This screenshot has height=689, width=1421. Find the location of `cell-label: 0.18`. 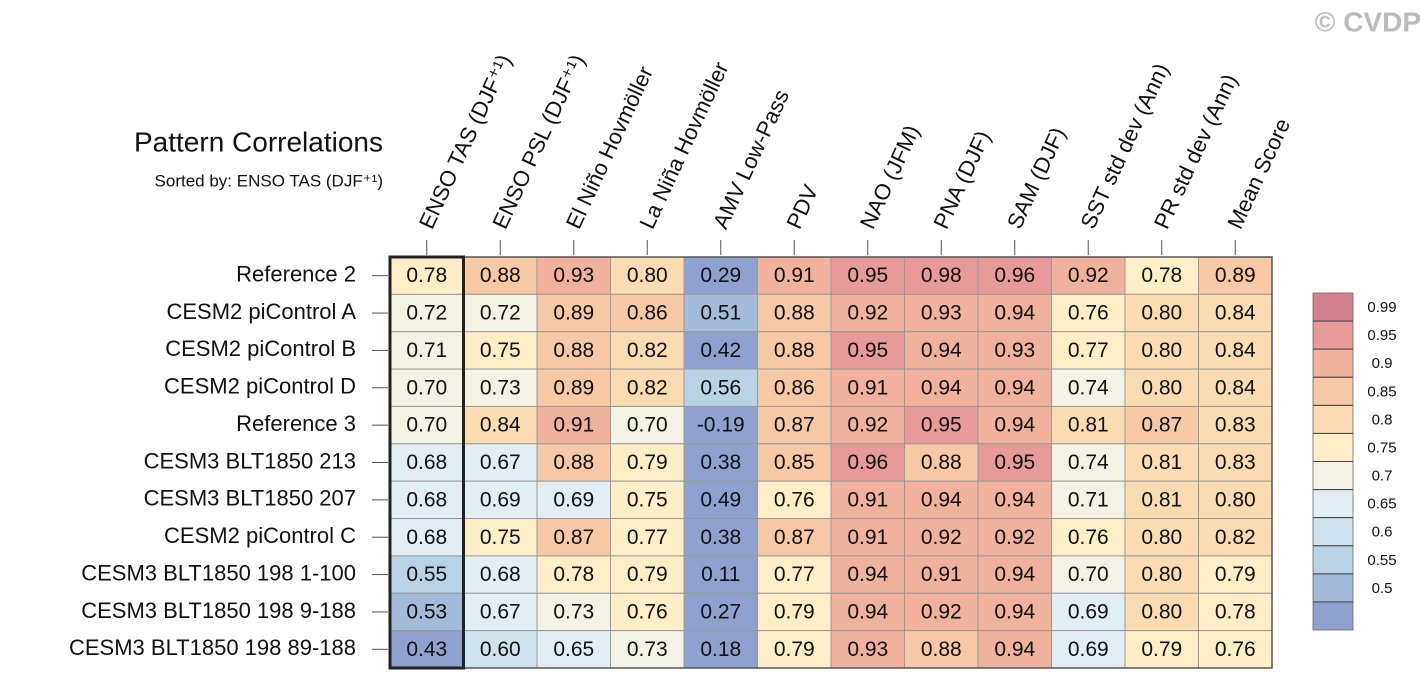

cell-label: 0.18 is located at coordinates (720, 649).